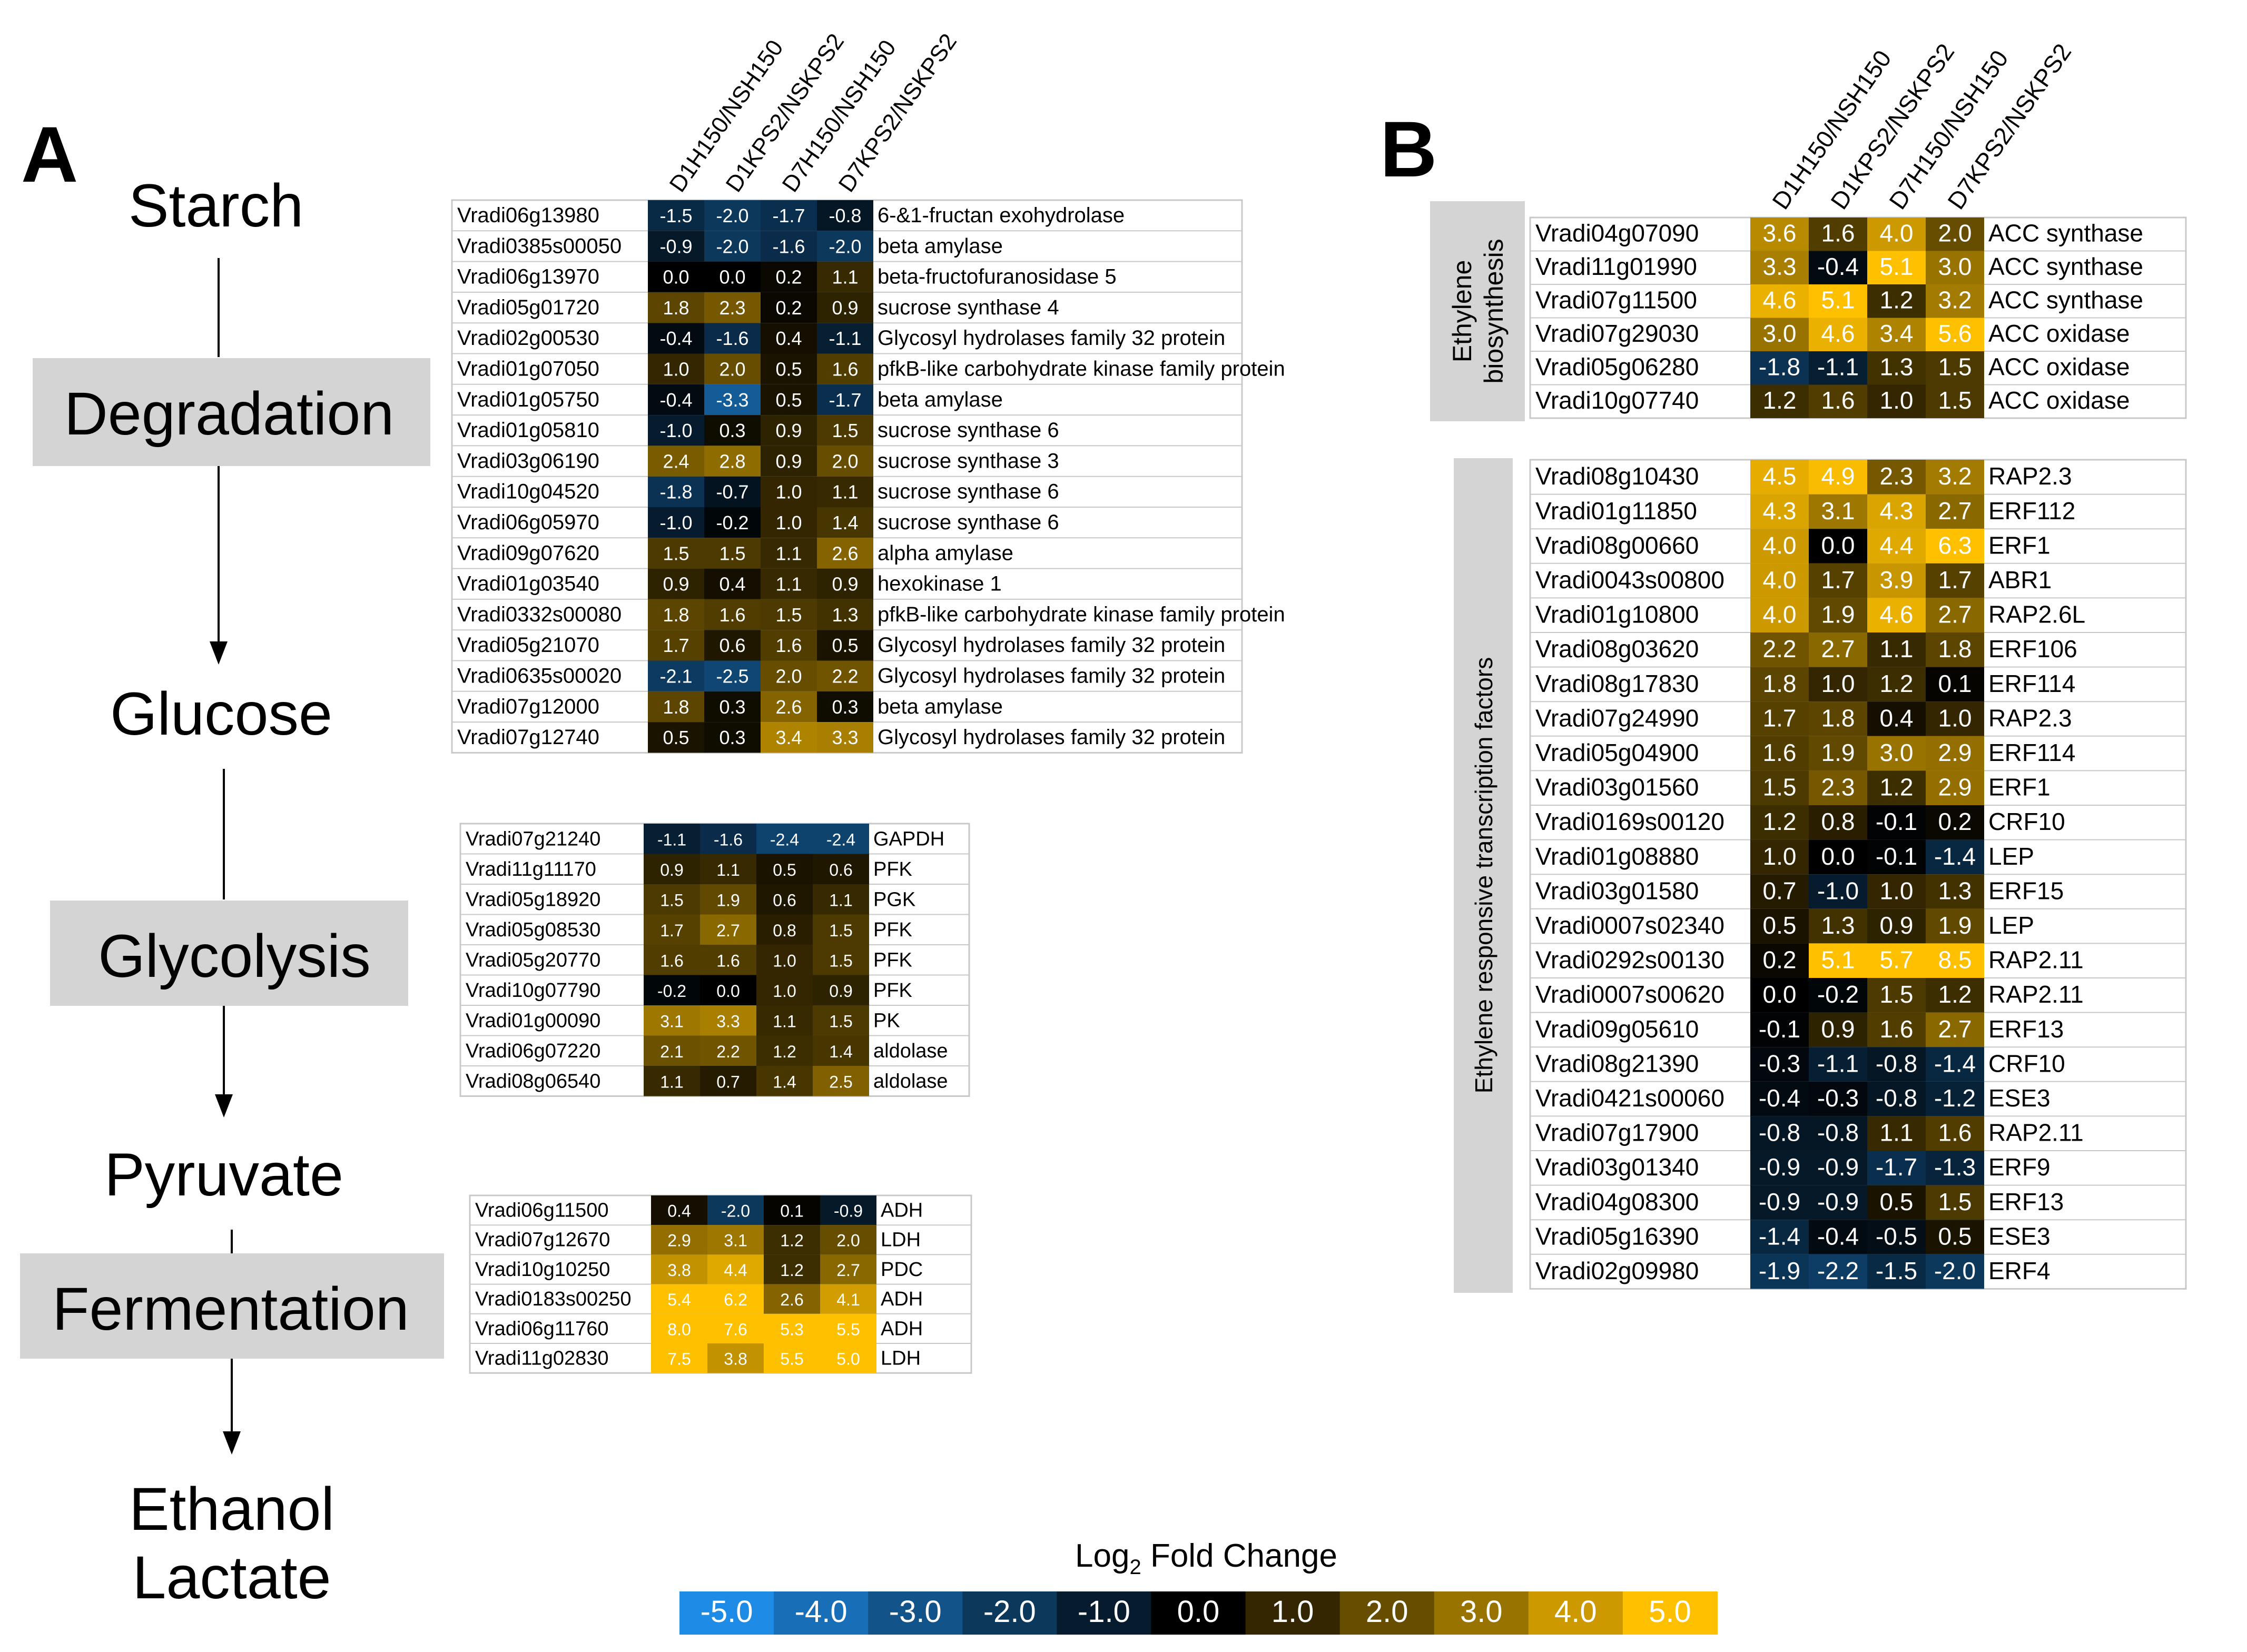 The height and width of the screenshot is (1652, 2247). What do you see at coordinates (1779, 1201) in the screenshot?
I see `cell-value-label: -0.9` at bounding box center [1779, 1201].